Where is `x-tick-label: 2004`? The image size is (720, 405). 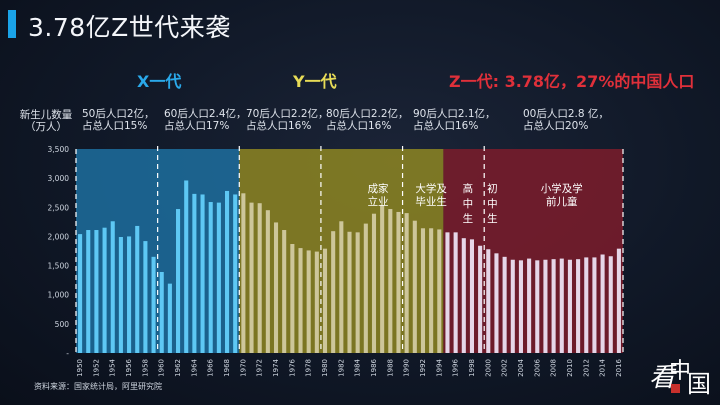
x-tick-label: 2004 is located at coordinates (521, 367).